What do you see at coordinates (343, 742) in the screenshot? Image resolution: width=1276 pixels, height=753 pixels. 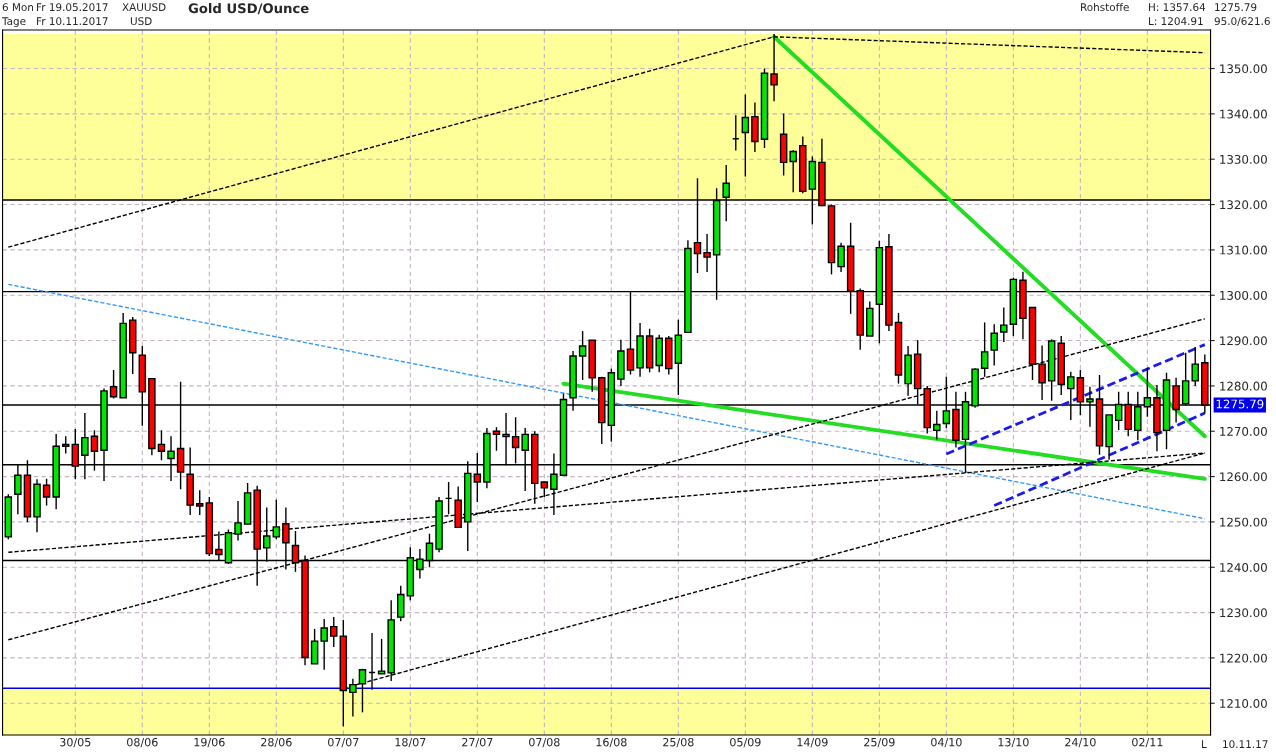 I see `x-tick-label: 07/07` at bounding box center [343, 742].